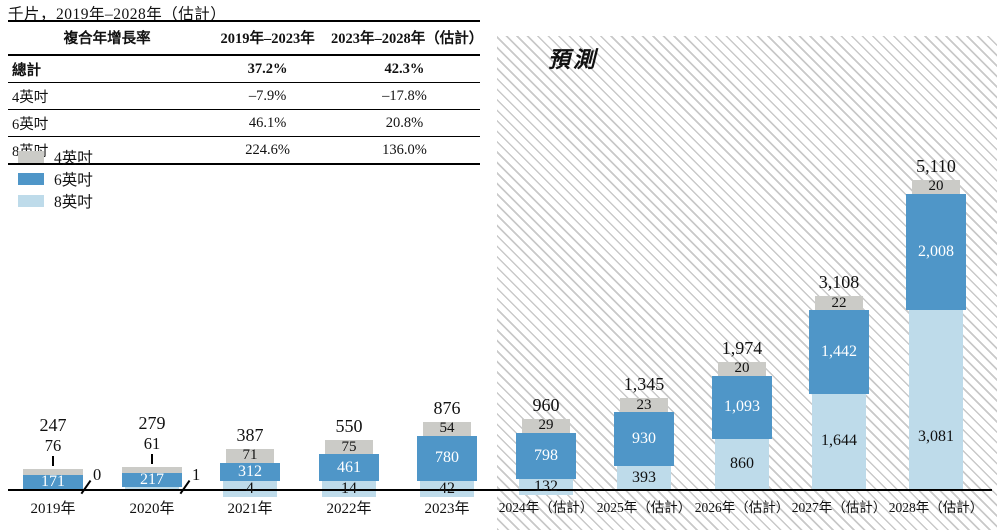 This screenshot has width=1000, height=530. I want to click on bar-total-label: 5,110, so click(936, 165).